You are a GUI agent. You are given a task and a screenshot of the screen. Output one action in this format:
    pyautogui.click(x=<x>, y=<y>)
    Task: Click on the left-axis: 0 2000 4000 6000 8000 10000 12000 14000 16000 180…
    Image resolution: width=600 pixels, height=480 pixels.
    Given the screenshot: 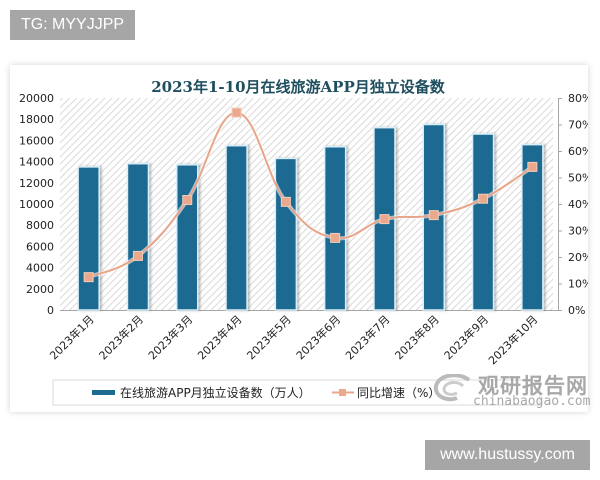 What is the action you would take?
    pyautogui.click(x=36, y=204)
    